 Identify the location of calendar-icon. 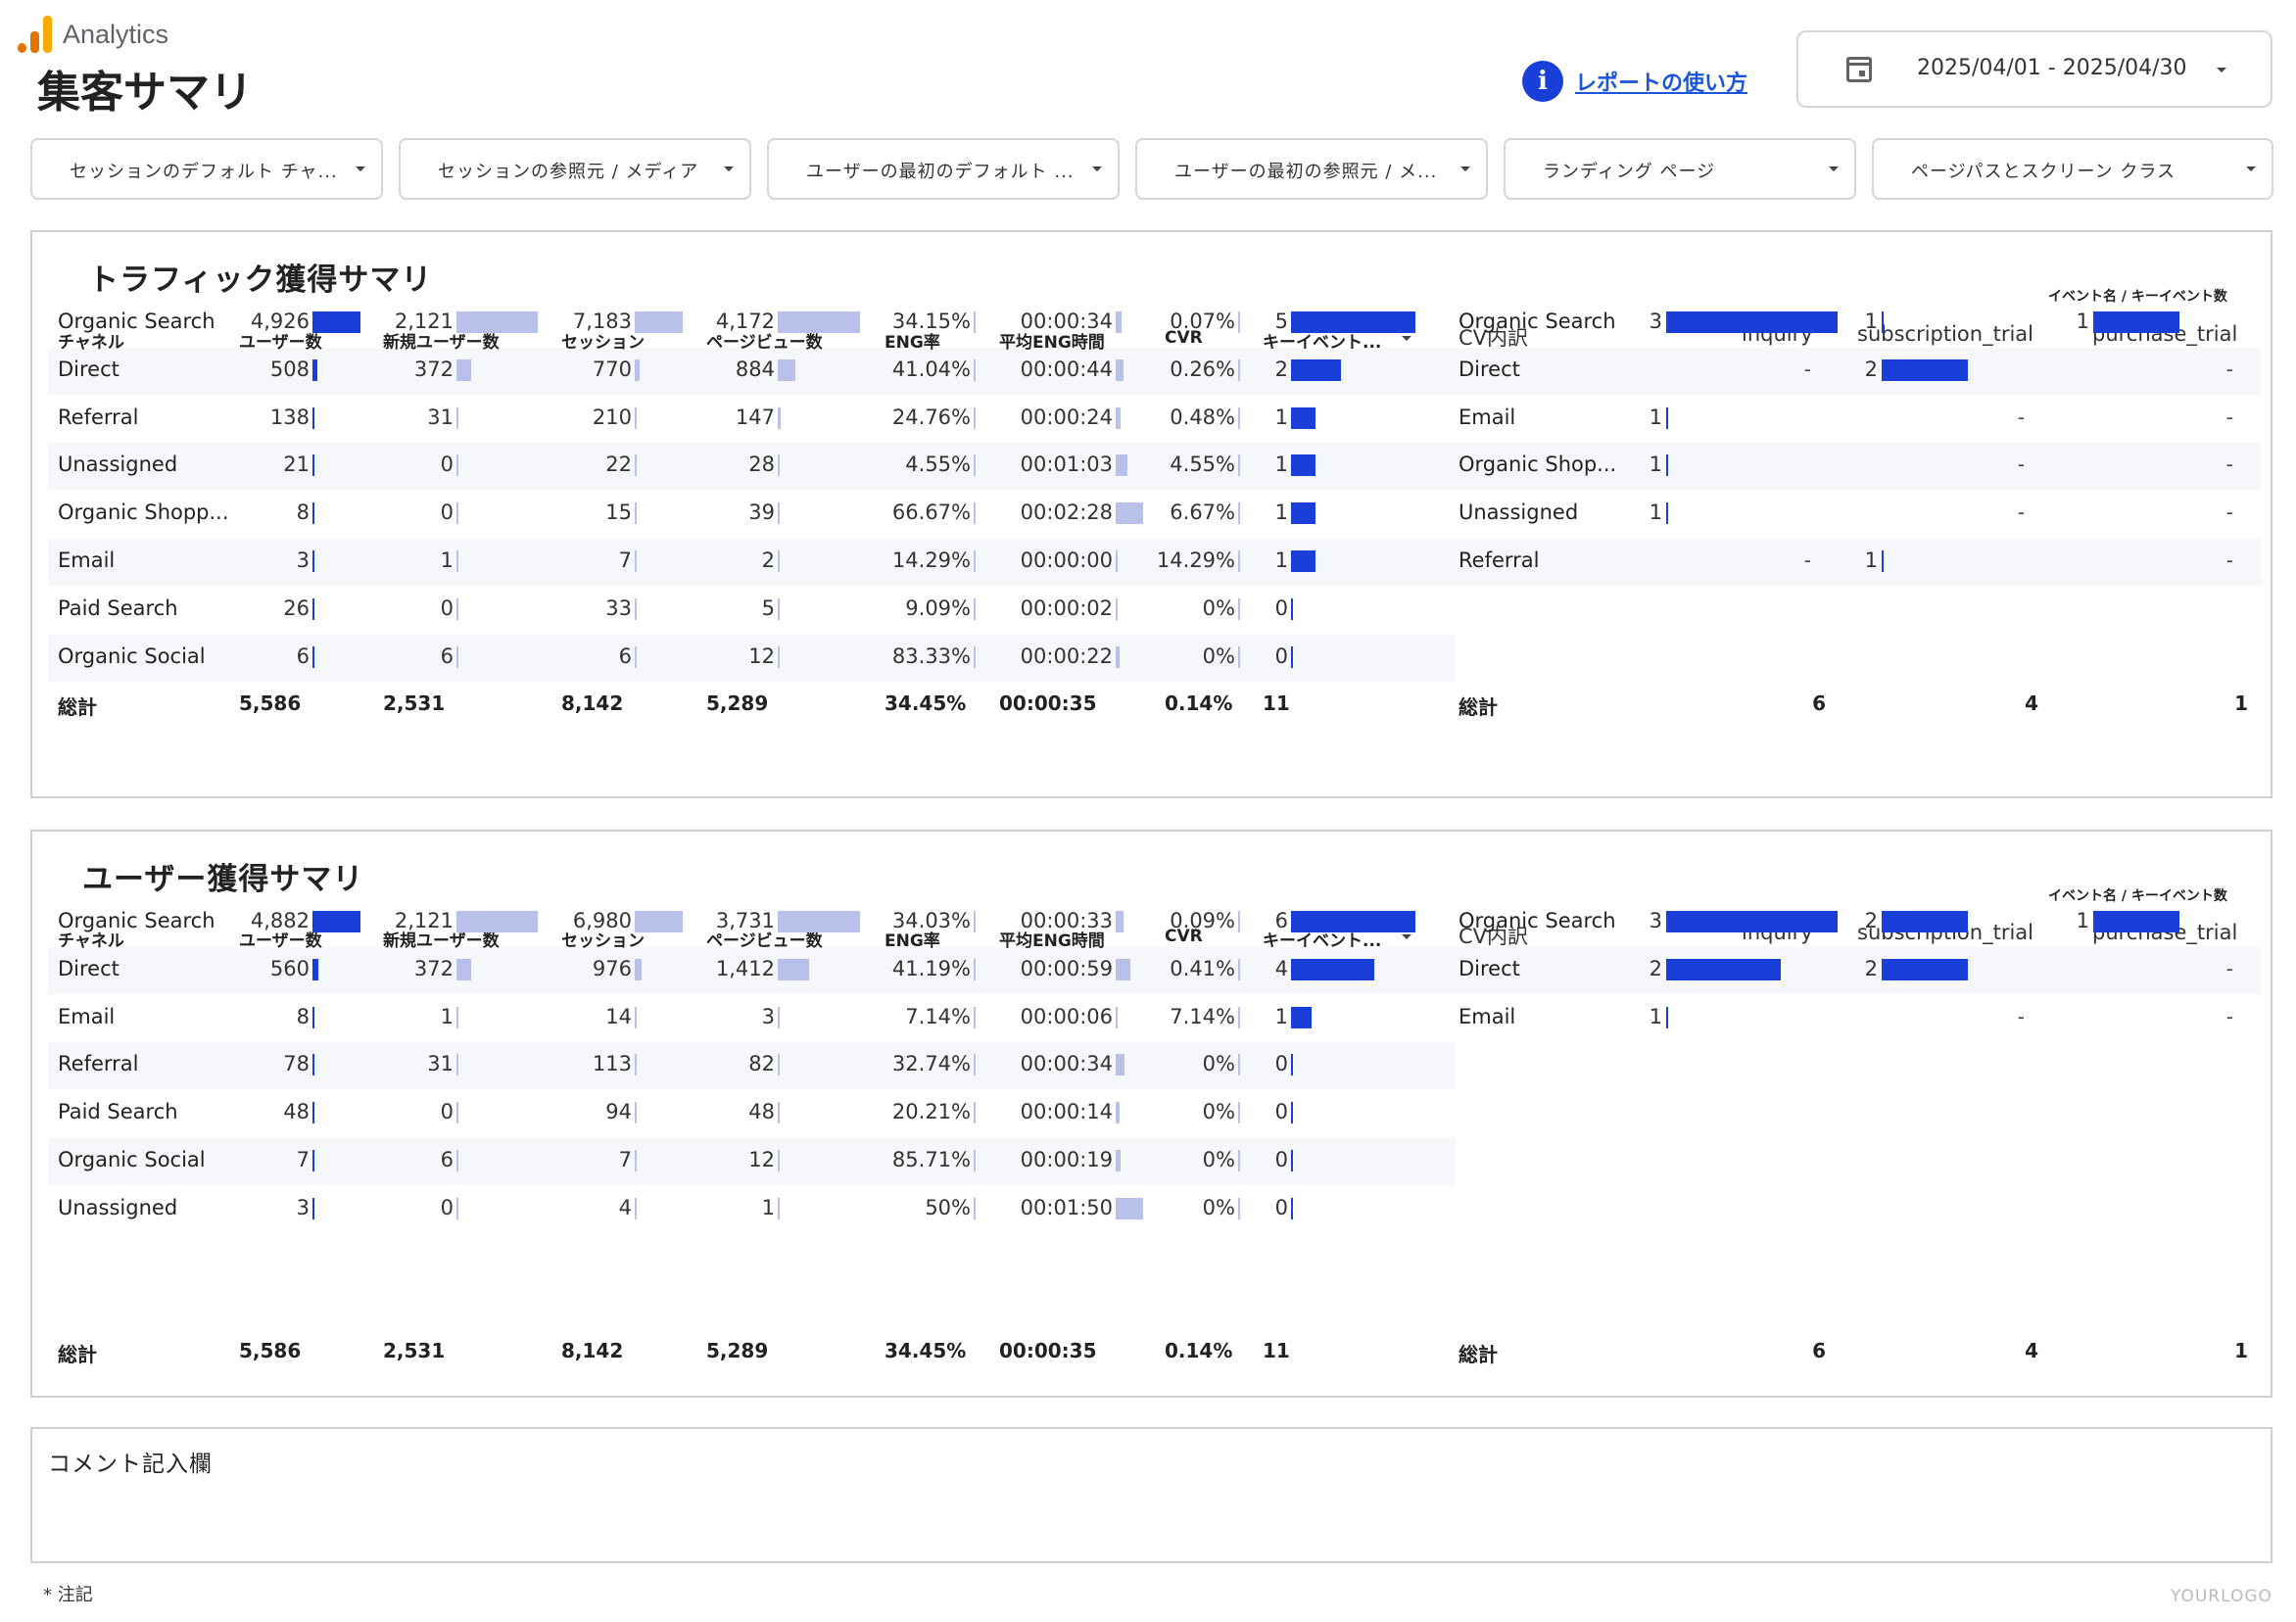
(1859, 69).